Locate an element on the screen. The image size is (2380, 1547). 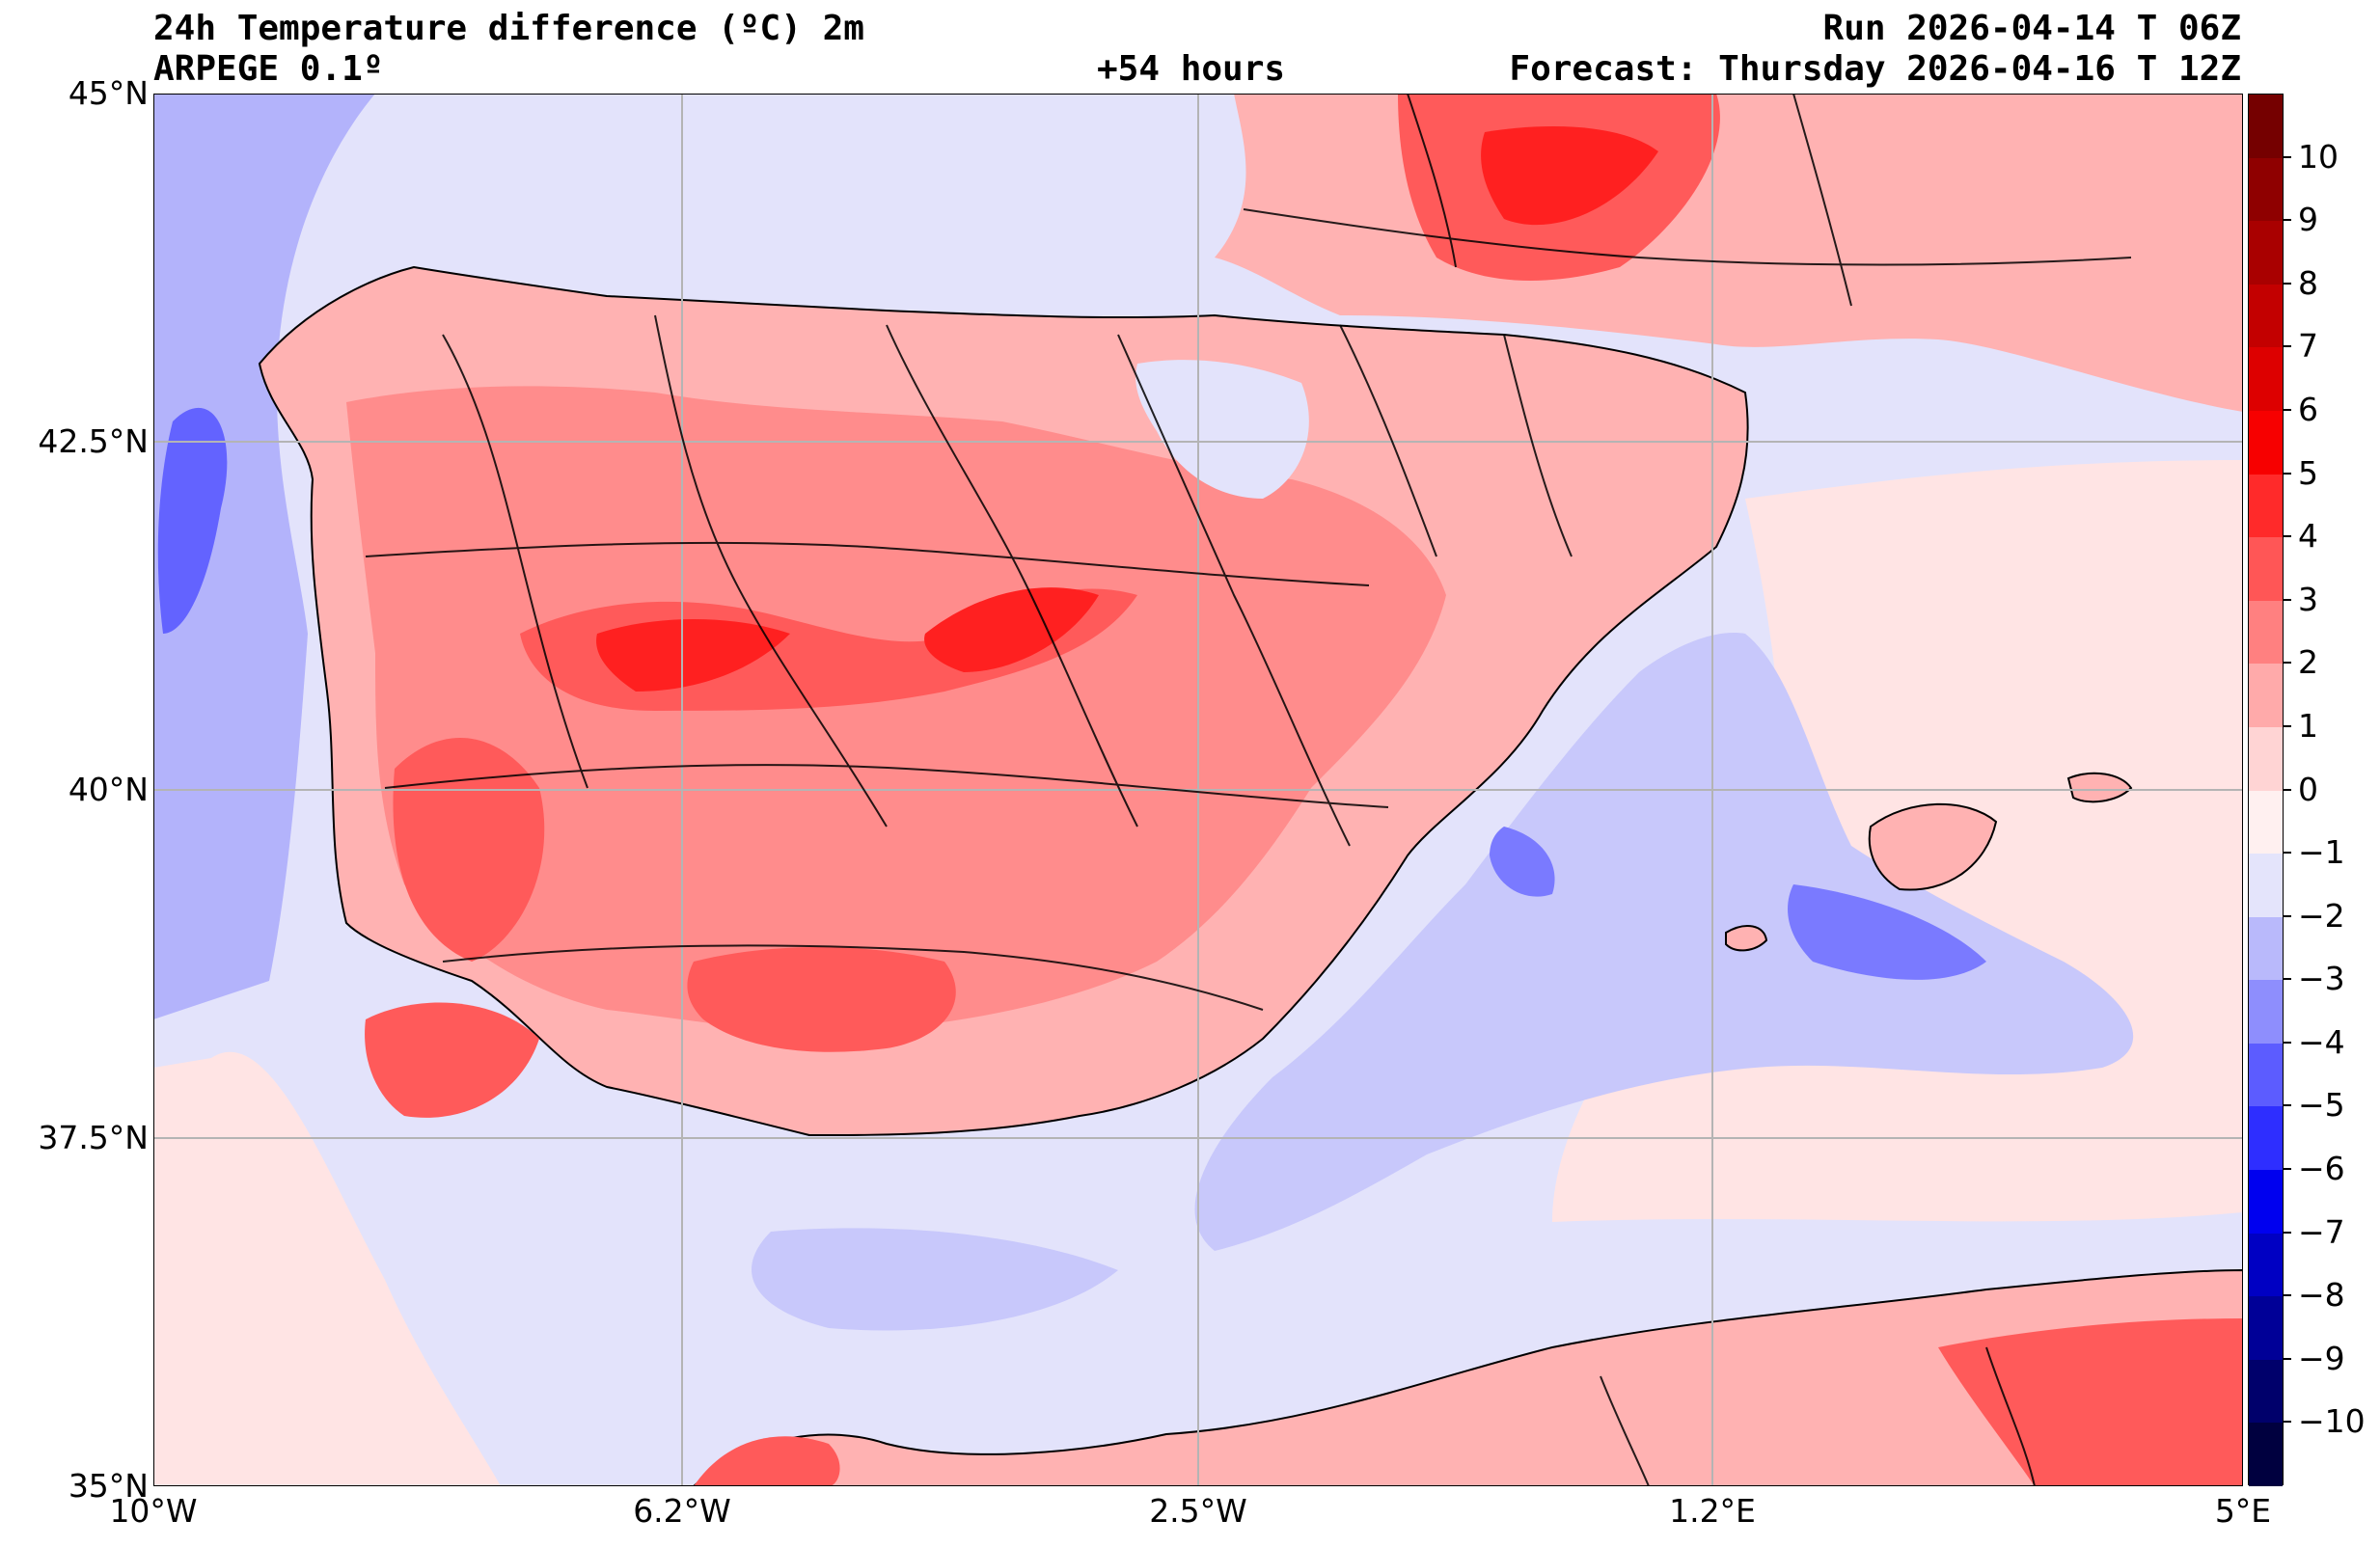
colorbar-tick-label: 7 is located at coordinates (2308, 346).